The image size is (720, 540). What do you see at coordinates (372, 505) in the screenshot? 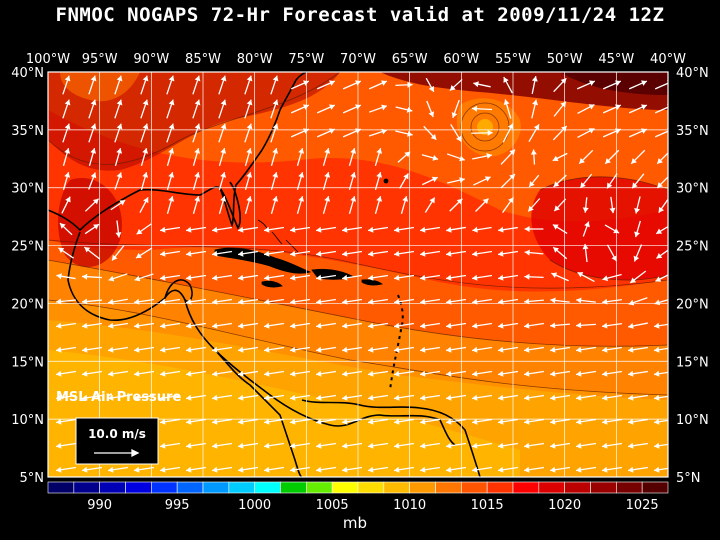
I see `colorbar-labels: 990 995 1000 1005 1010 1015 1020 1025` at bounding box center [372, 505].